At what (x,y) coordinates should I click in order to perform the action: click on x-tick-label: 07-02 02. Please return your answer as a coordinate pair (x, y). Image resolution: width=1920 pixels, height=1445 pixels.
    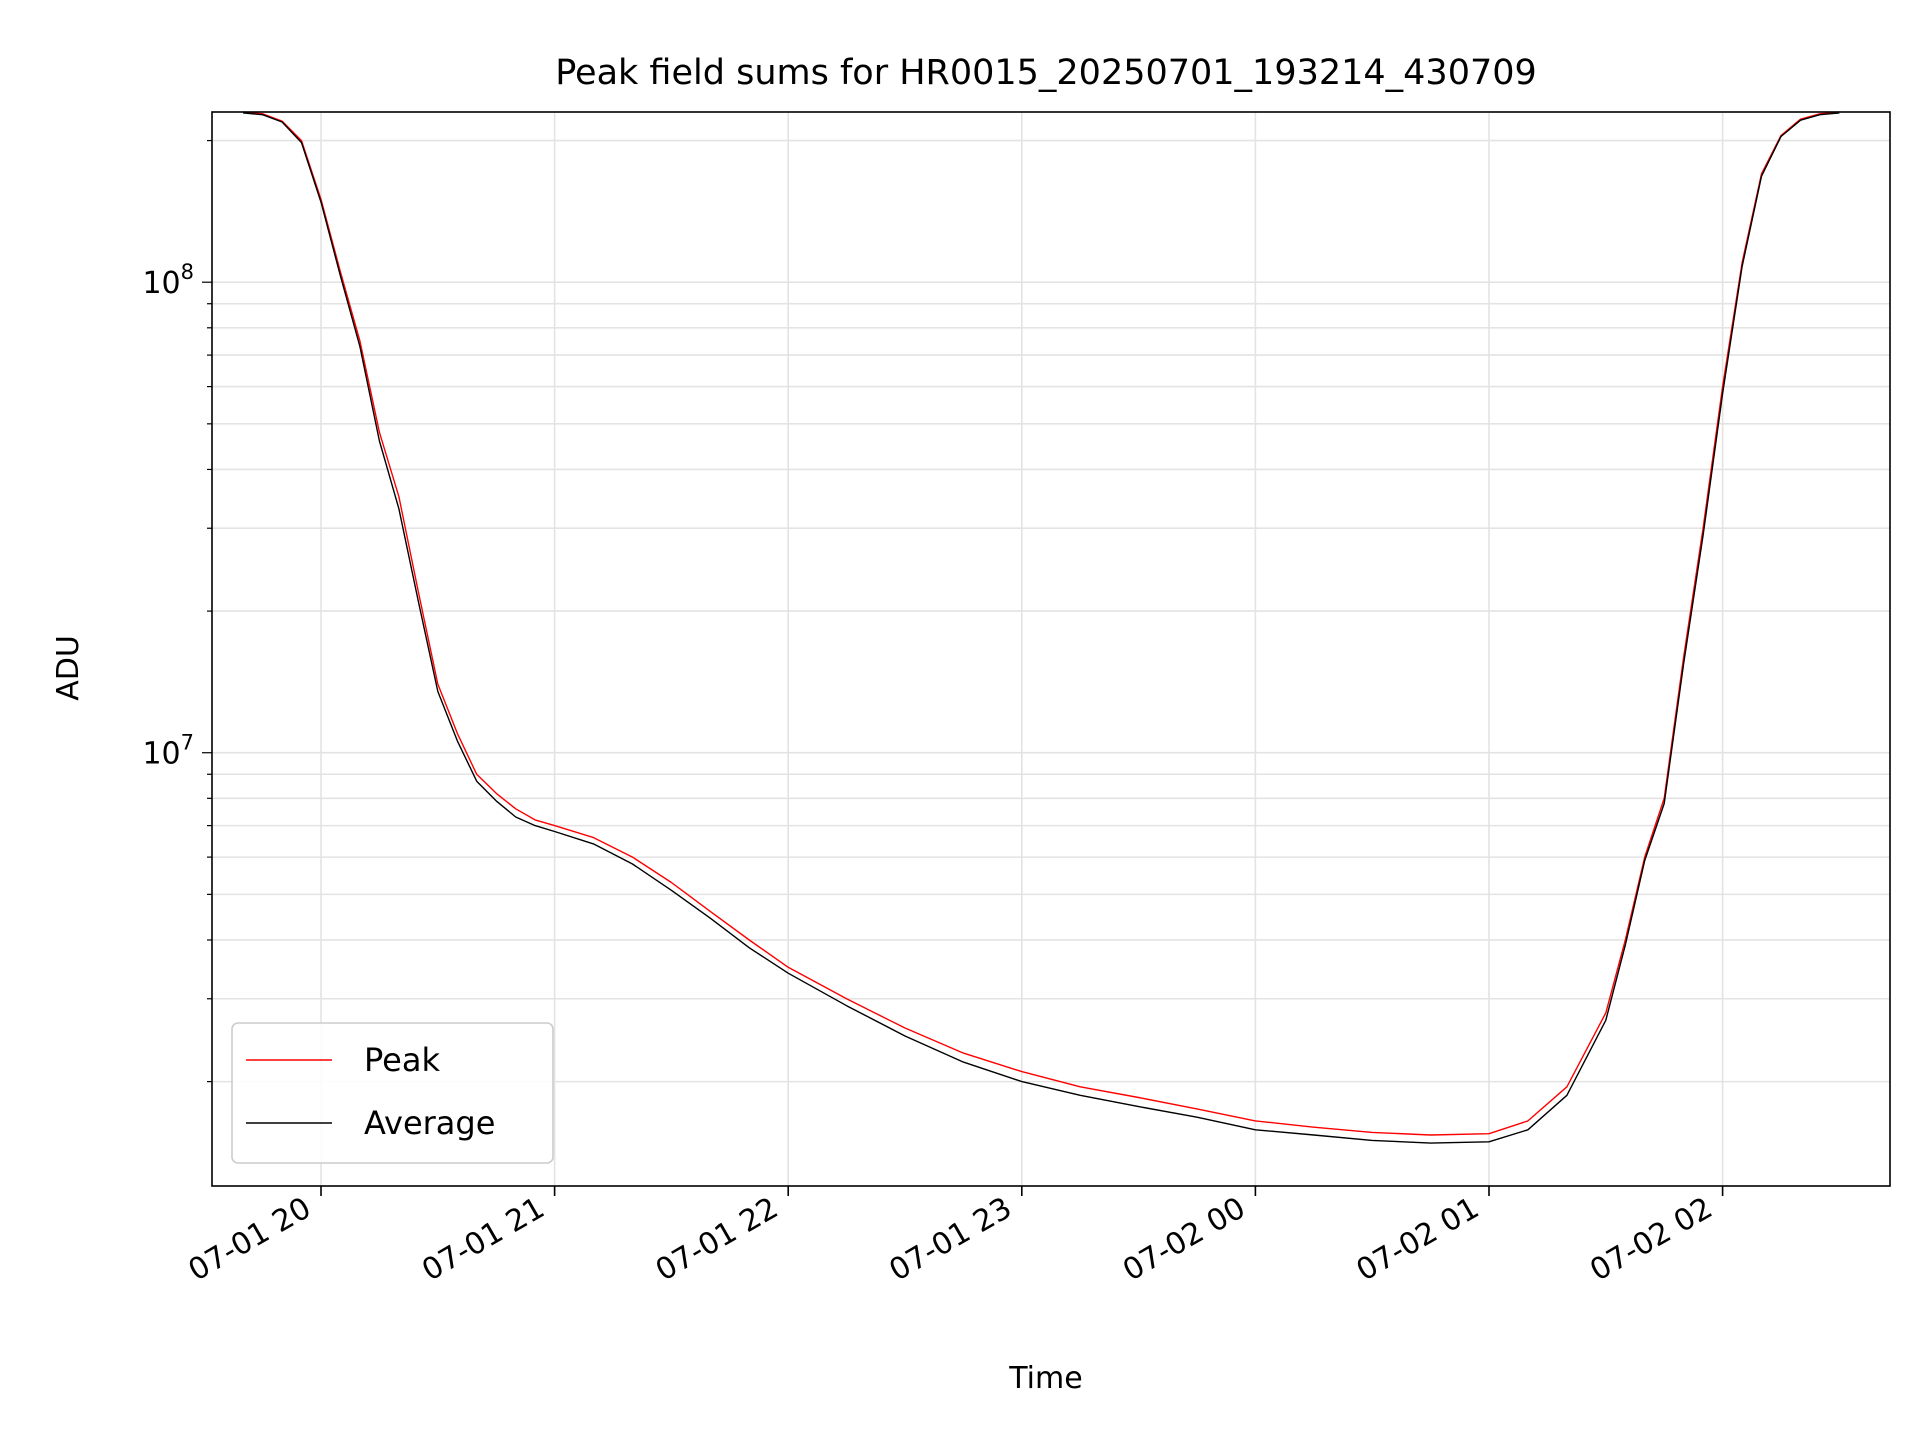
    Looking at the image, I should click on (1651, 1240).